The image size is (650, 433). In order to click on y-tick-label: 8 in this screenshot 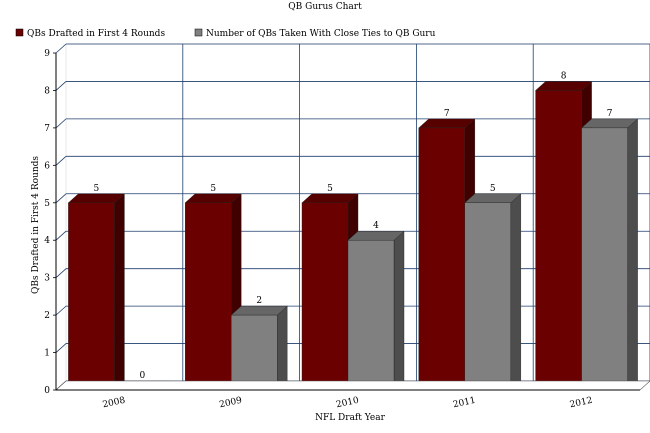, I will do `click(47, 91)`.